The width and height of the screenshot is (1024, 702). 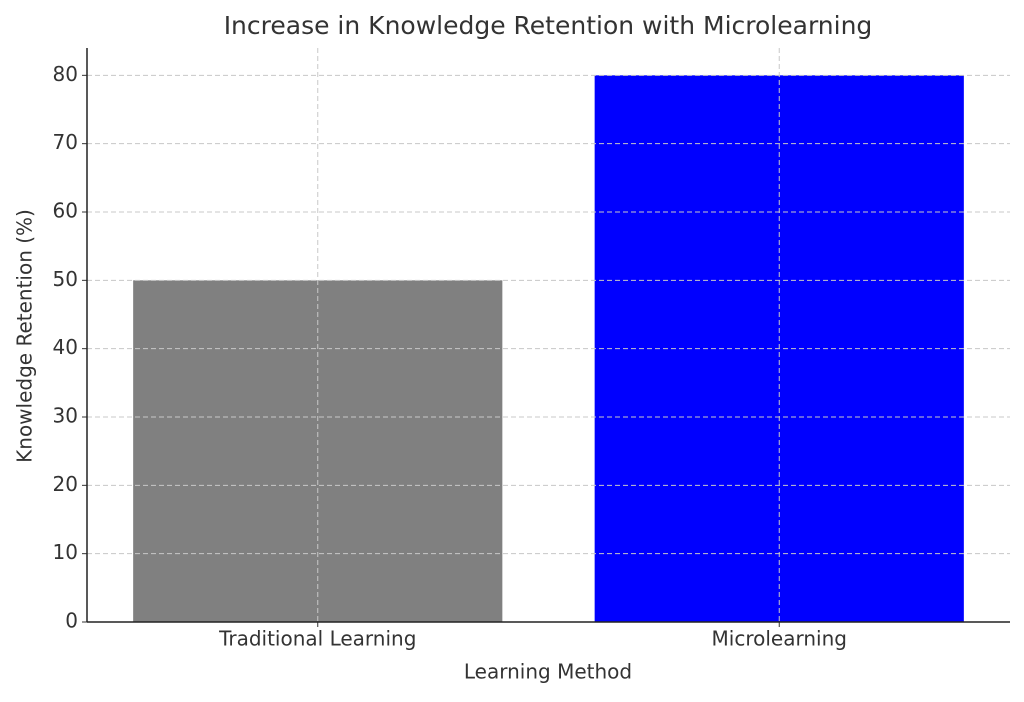 What do you see at coordinates (317, 639) in the screenshot?
I see `x-tick-label: Traditional Learning` at bounding box center [317, 639].